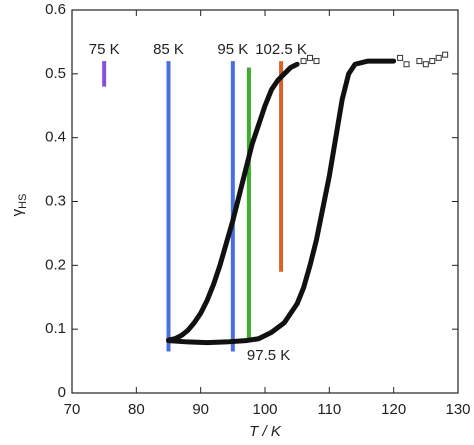  I want to click on y-axis-label: γHS, so click(19, 205).